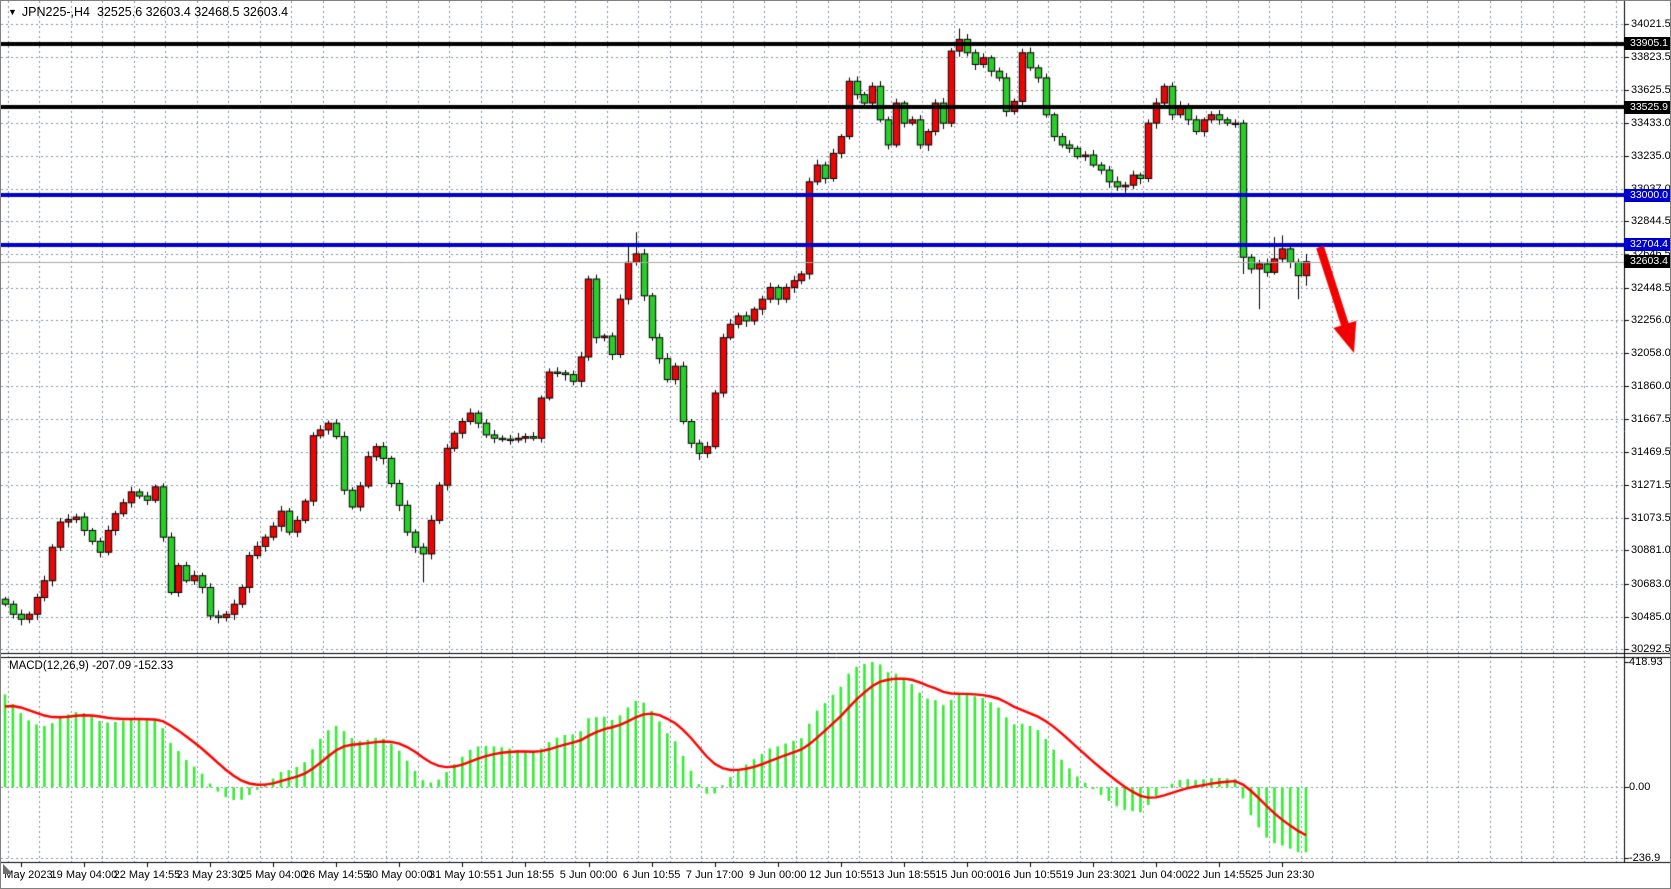 The width and height of the screenshot is (1671, 889). Describe the element at coordinates (1093, 875) in the screenshot. I see `time-label: 19 Jun 23:30` at that location.